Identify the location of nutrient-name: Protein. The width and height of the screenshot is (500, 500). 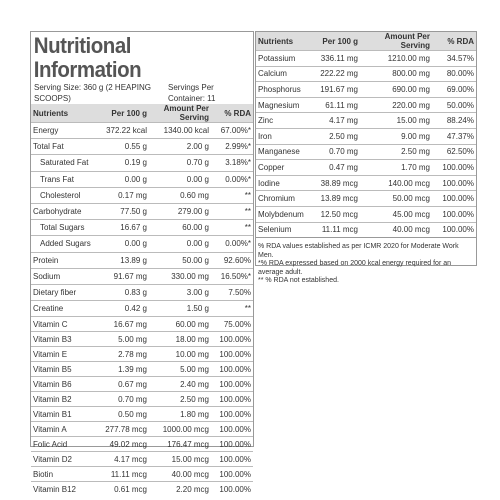
(63, 260).